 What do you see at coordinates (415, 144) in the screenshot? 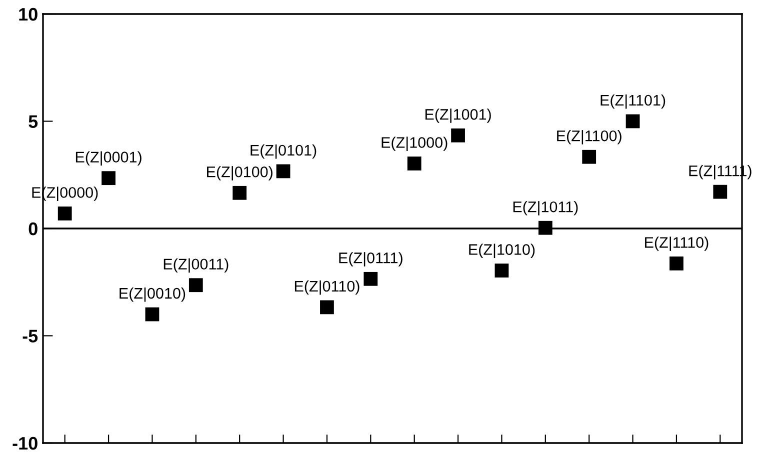
I see `annotation: E(Z|1000)` at bounding box center [415, 144].